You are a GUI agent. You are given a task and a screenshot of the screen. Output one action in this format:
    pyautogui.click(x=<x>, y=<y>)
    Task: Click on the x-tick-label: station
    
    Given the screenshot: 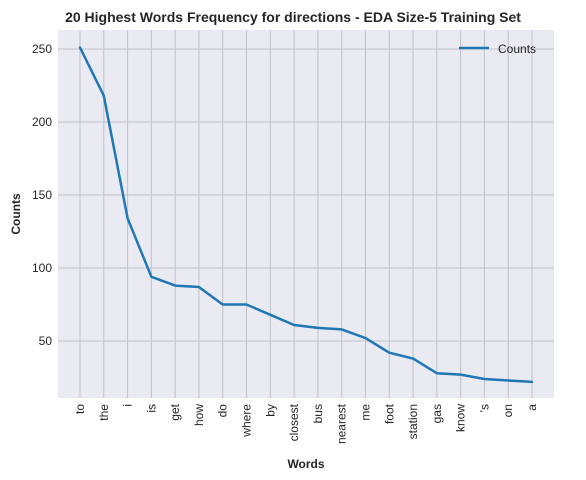 What is the action you would take?
    pyautogui.click(x=413, y=421)
    